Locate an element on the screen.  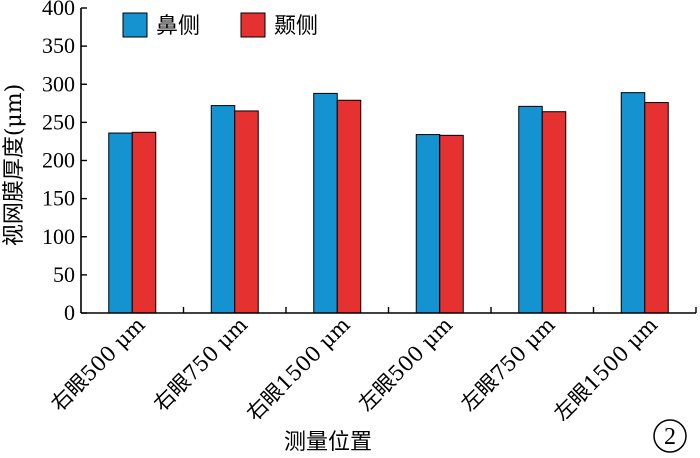
legend-swatch-temporal is located at coordinates (253, 25).